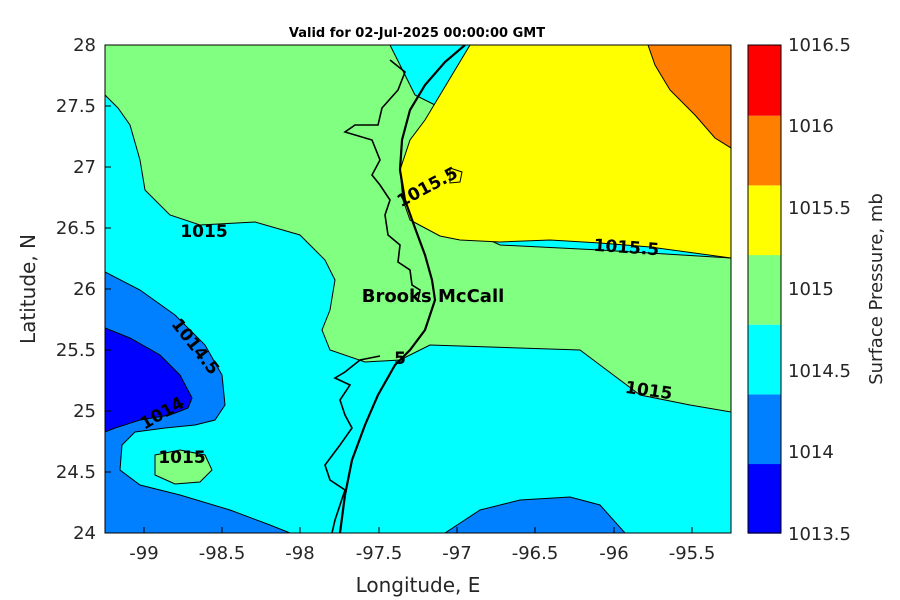 The image size is (900, 600). I want to click on x-tick-label: -98, so click(299, 553).